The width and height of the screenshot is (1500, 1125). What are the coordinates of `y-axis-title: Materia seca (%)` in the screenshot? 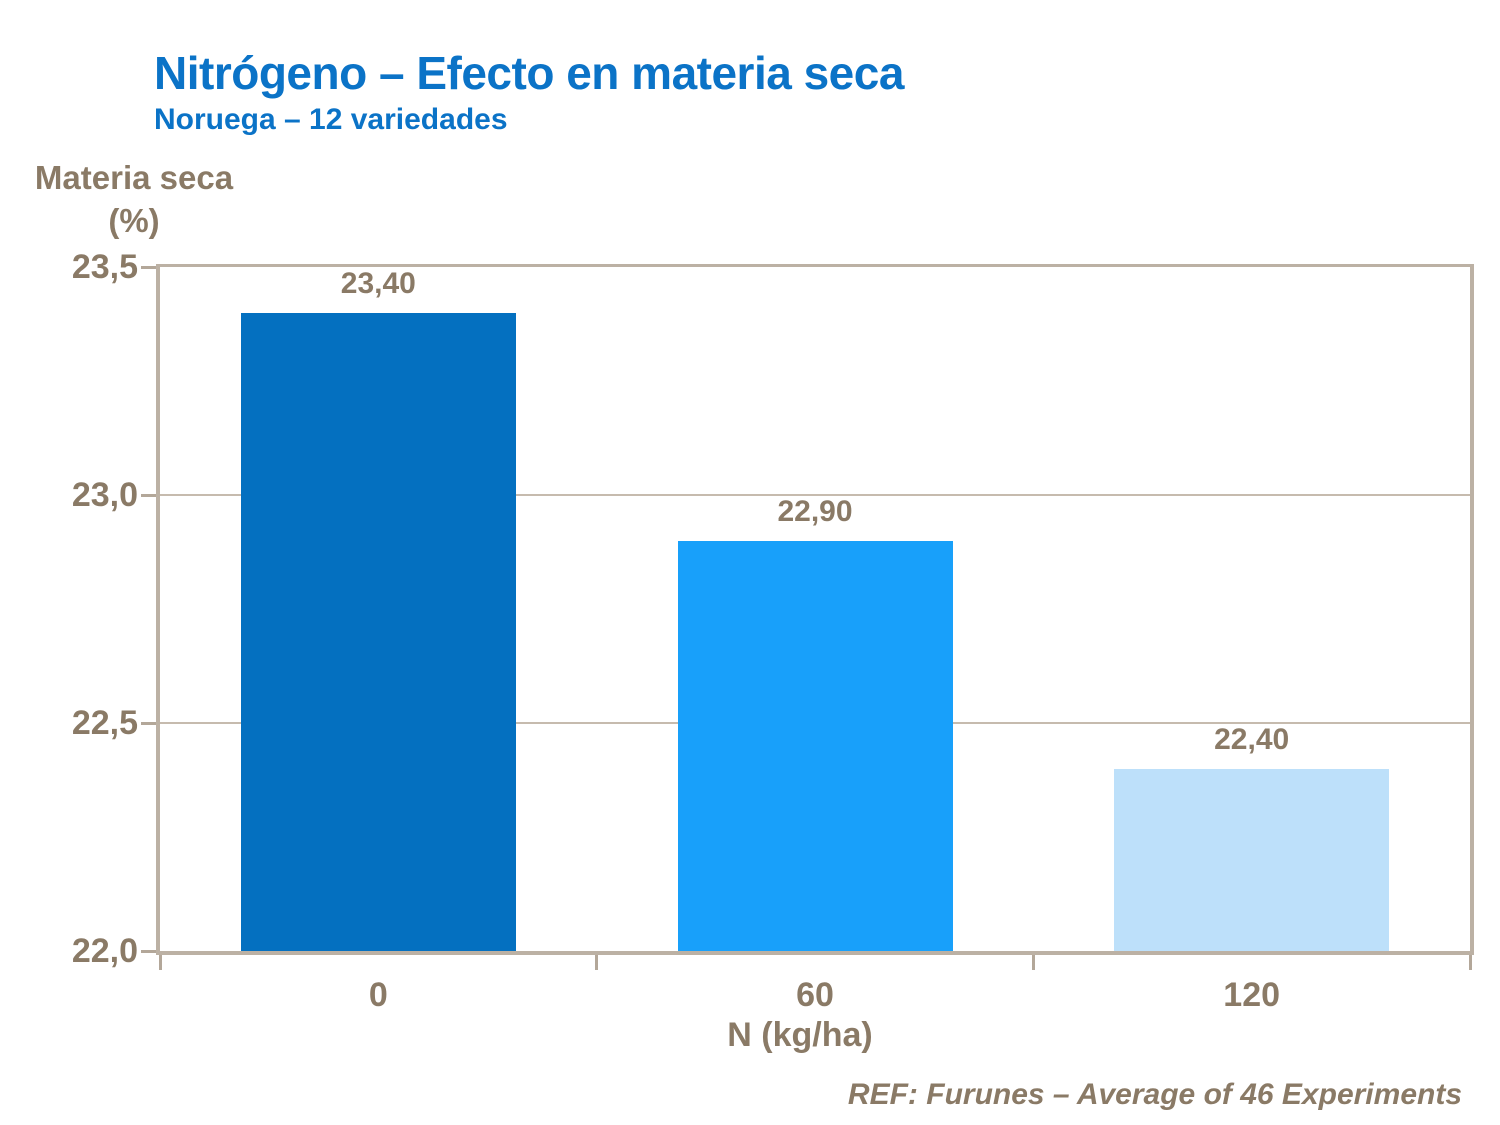 It's located at (134, 199).